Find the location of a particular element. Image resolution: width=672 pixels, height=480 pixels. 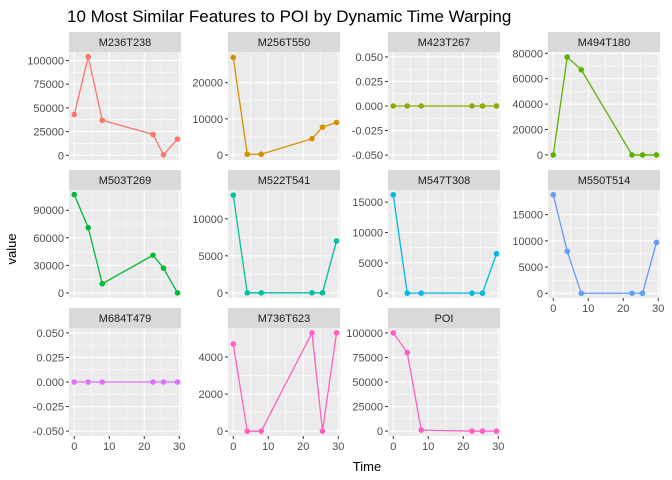

facet-strip-label: M256T550 is located at coordinates (284, 43).